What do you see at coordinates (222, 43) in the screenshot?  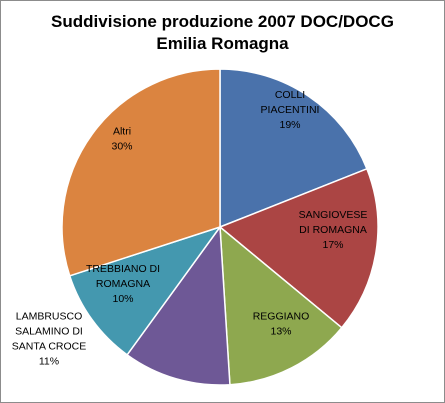 I see `chart-title-line-2: Emilia Romagna` at bounding box center [222, 43].